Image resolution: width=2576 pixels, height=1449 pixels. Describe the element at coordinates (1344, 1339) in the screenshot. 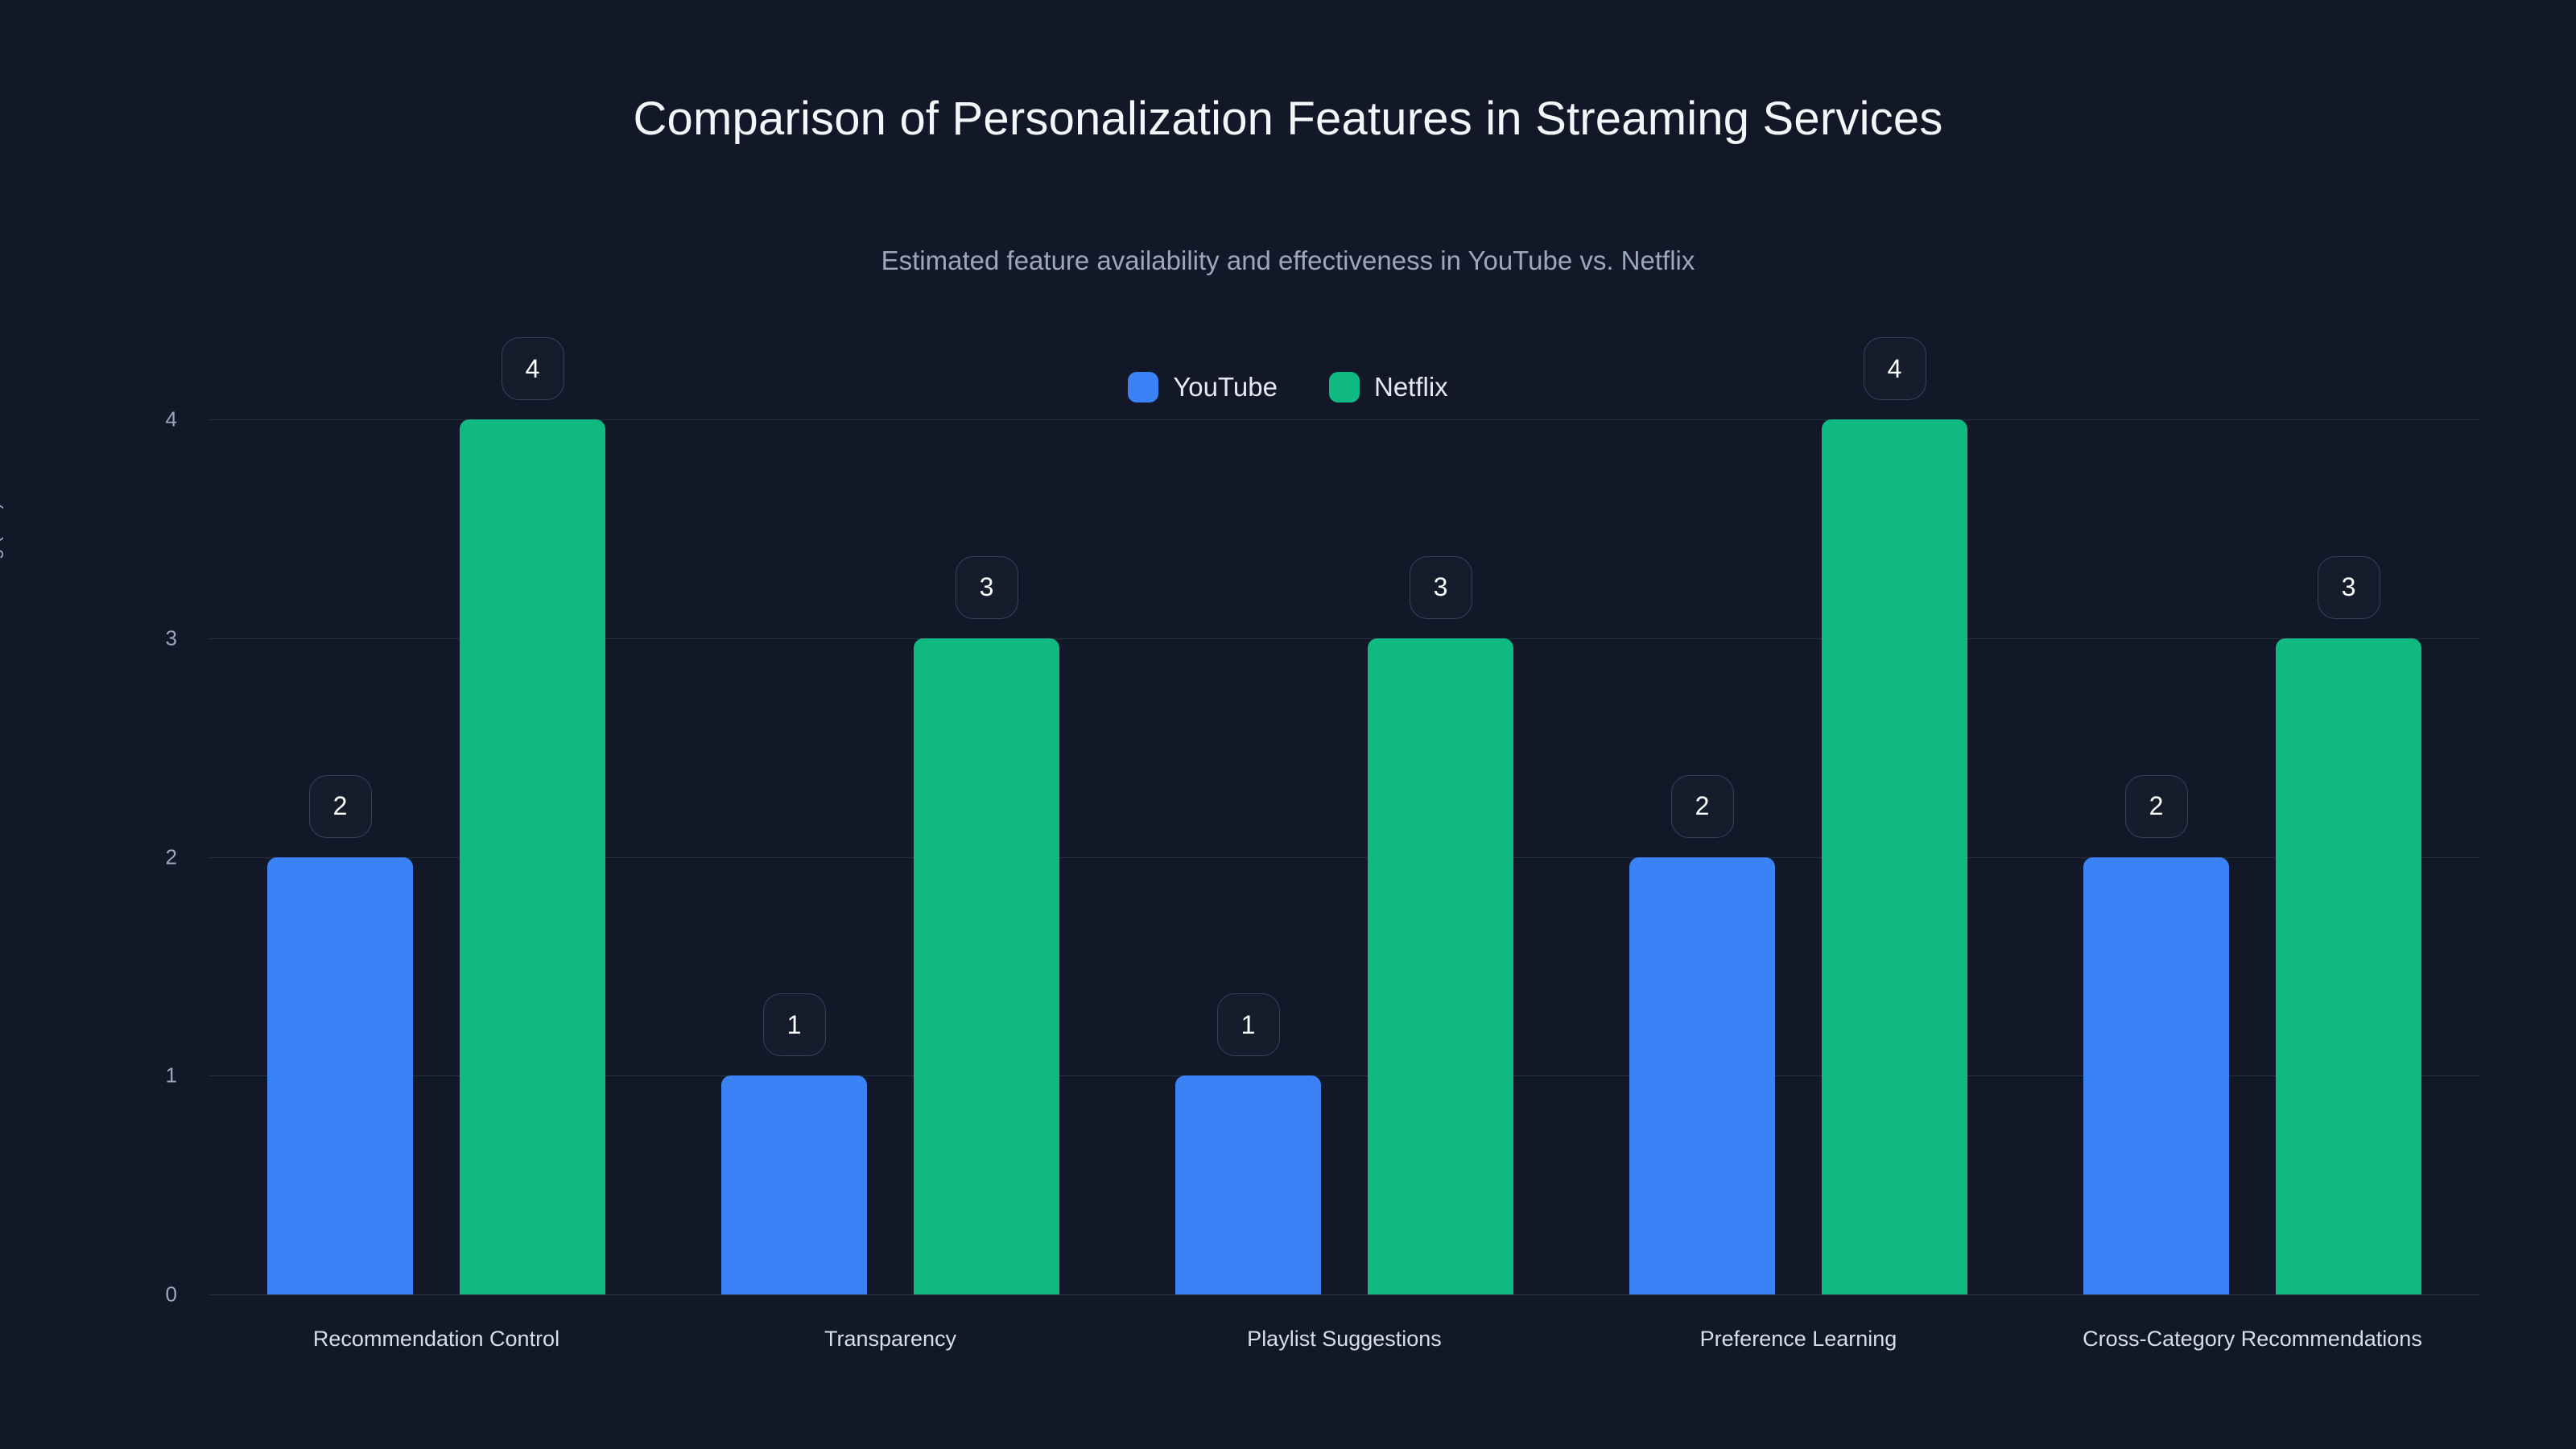

I see `x-axis-tick-label: Playlist Suggestions` at that location.